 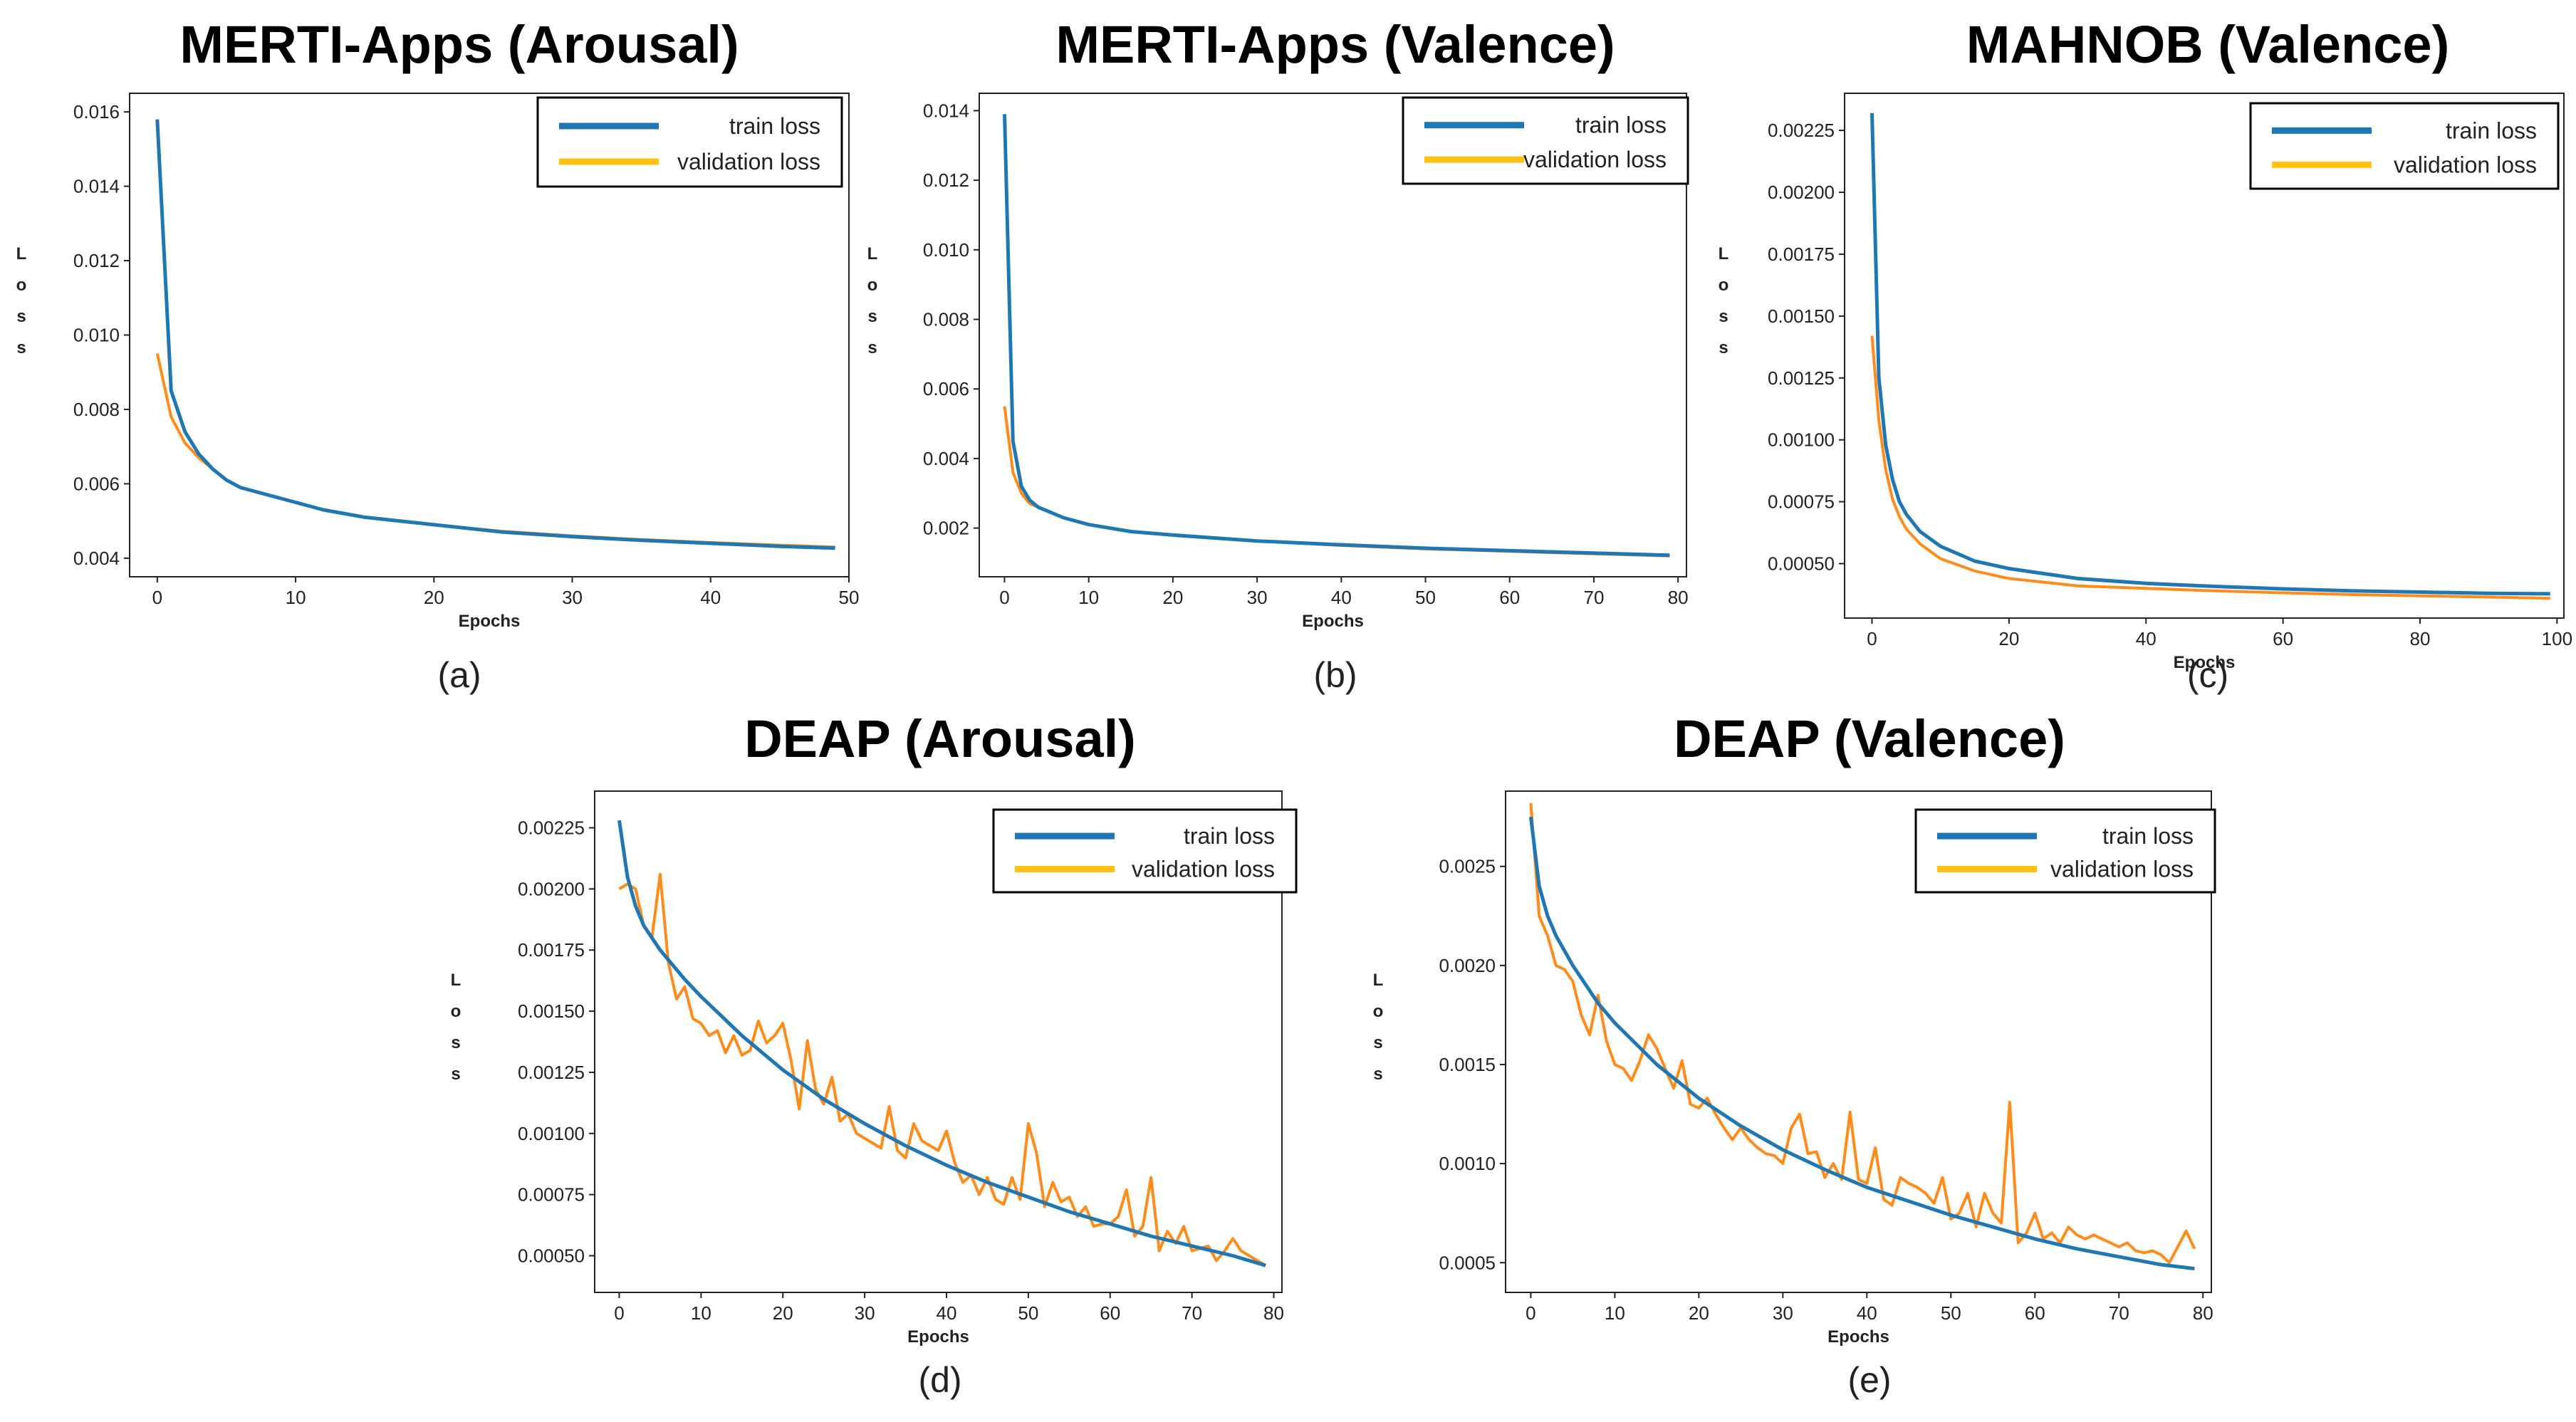 What do you see at coordinates (1801, 502) in the screenshot?
I see `y-tick-label: 0.00075` at bounding box center [1801, 502].